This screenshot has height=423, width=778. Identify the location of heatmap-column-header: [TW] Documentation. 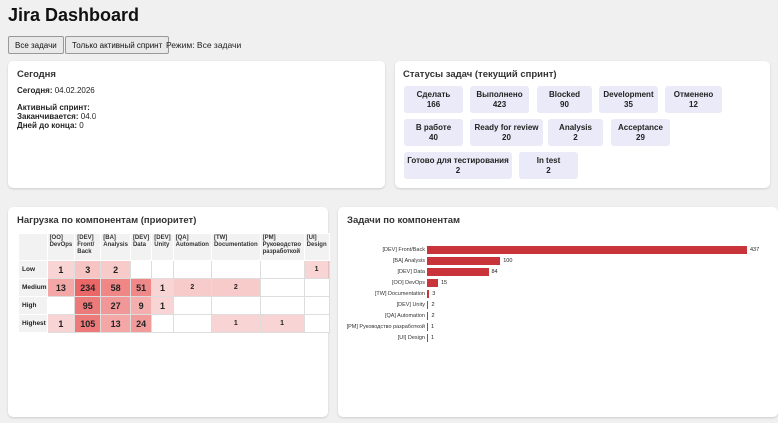
(235, 247).